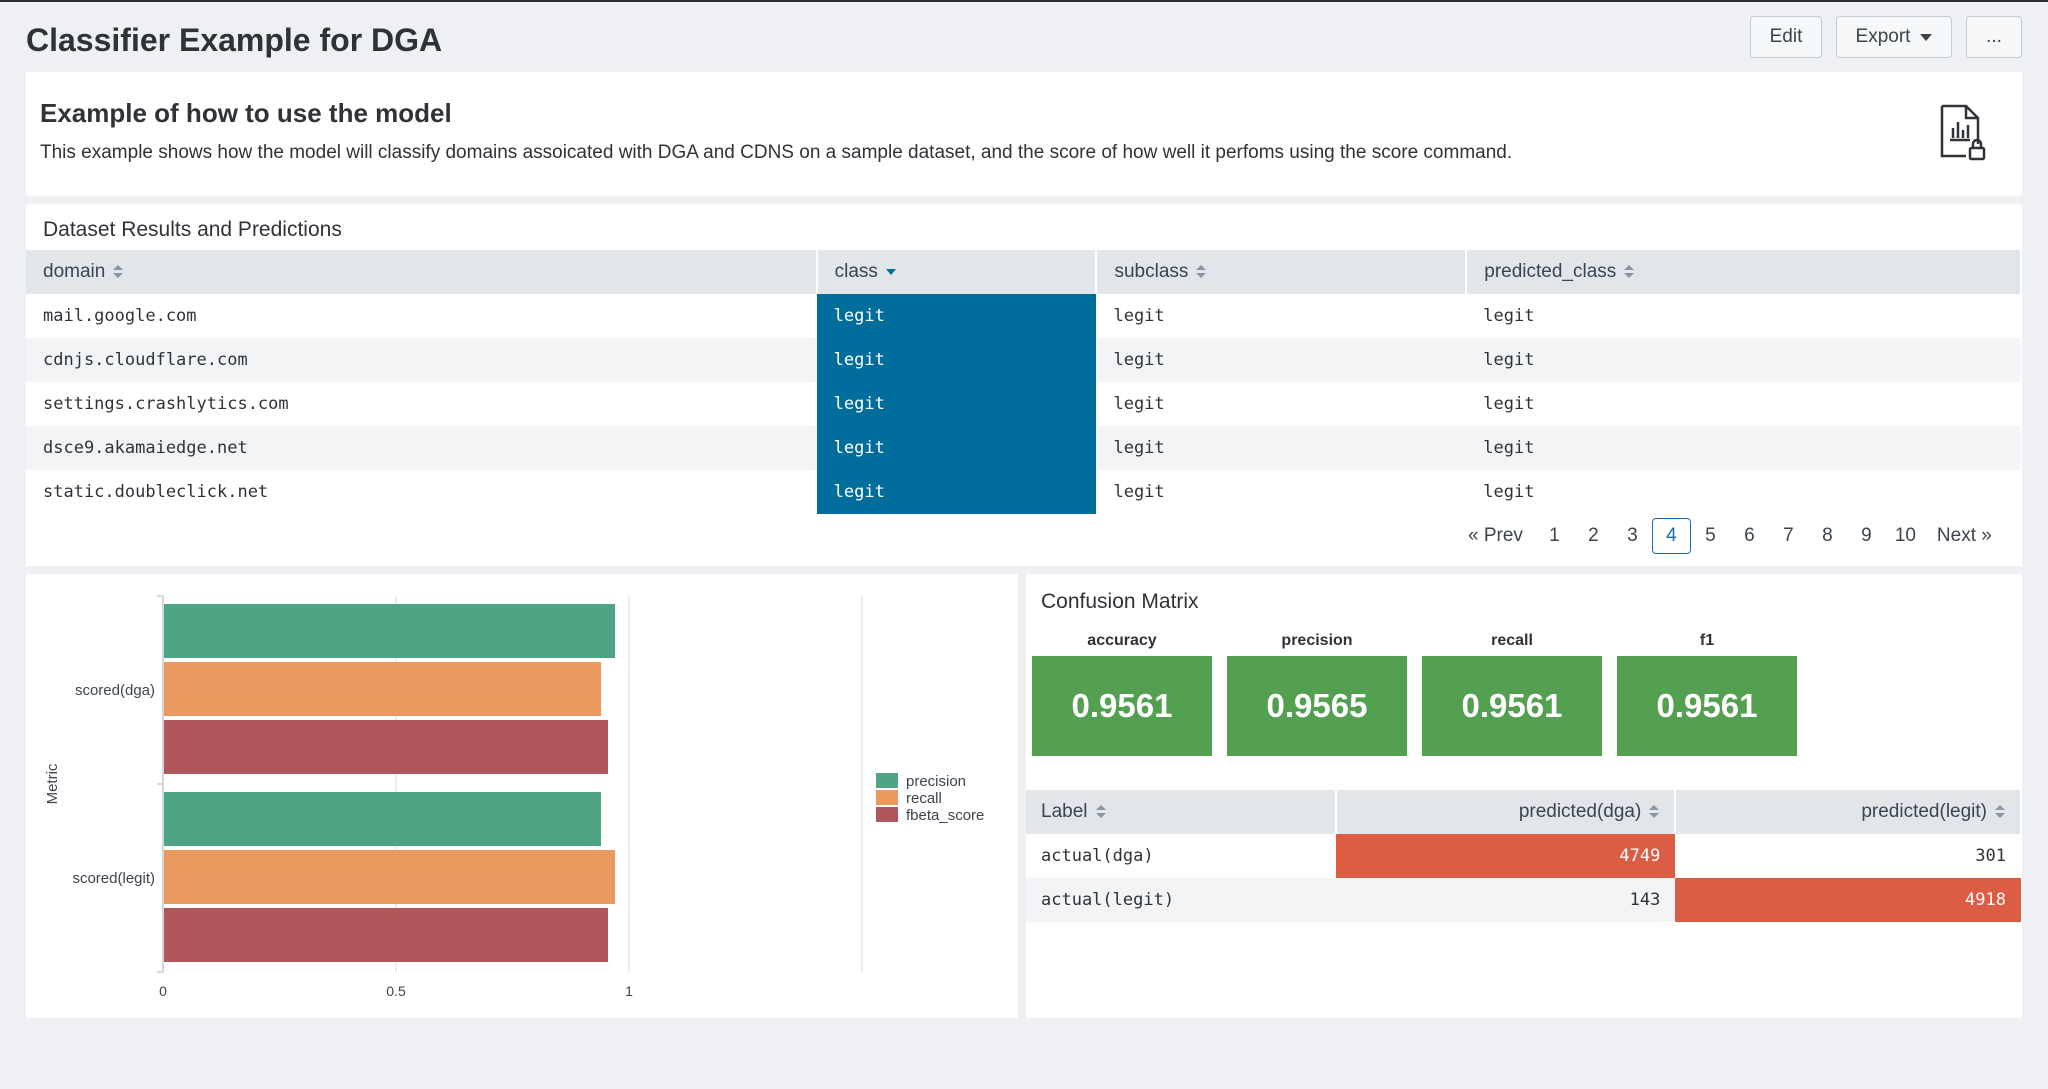 The width and height of the screenshot is (2048, 1089). Describe the element at coordinates (1120, 601) in the screenshot. I see `confusion-panel-title: Confusion Matrix` at that location.